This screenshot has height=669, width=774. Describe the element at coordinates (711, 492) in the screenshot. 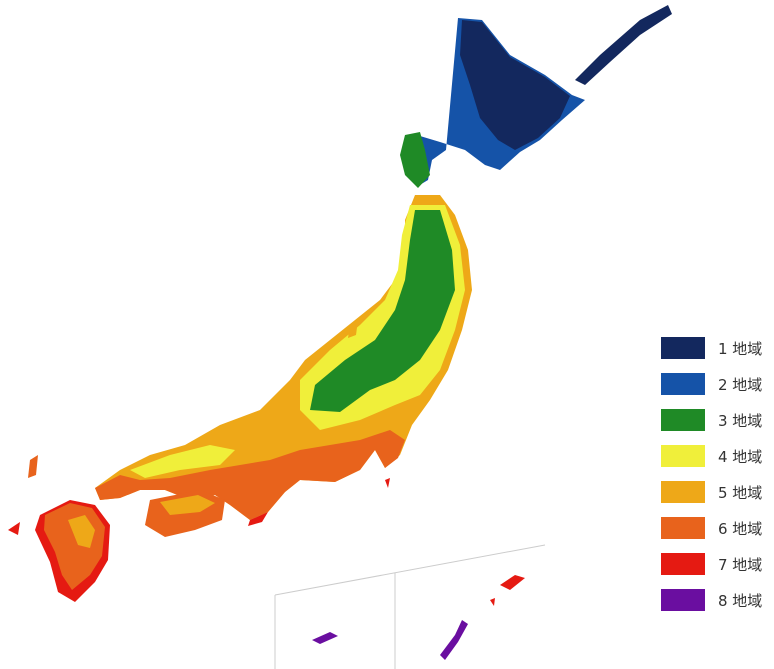

I see `legend-item-zone-5: 5 地域` at that location.